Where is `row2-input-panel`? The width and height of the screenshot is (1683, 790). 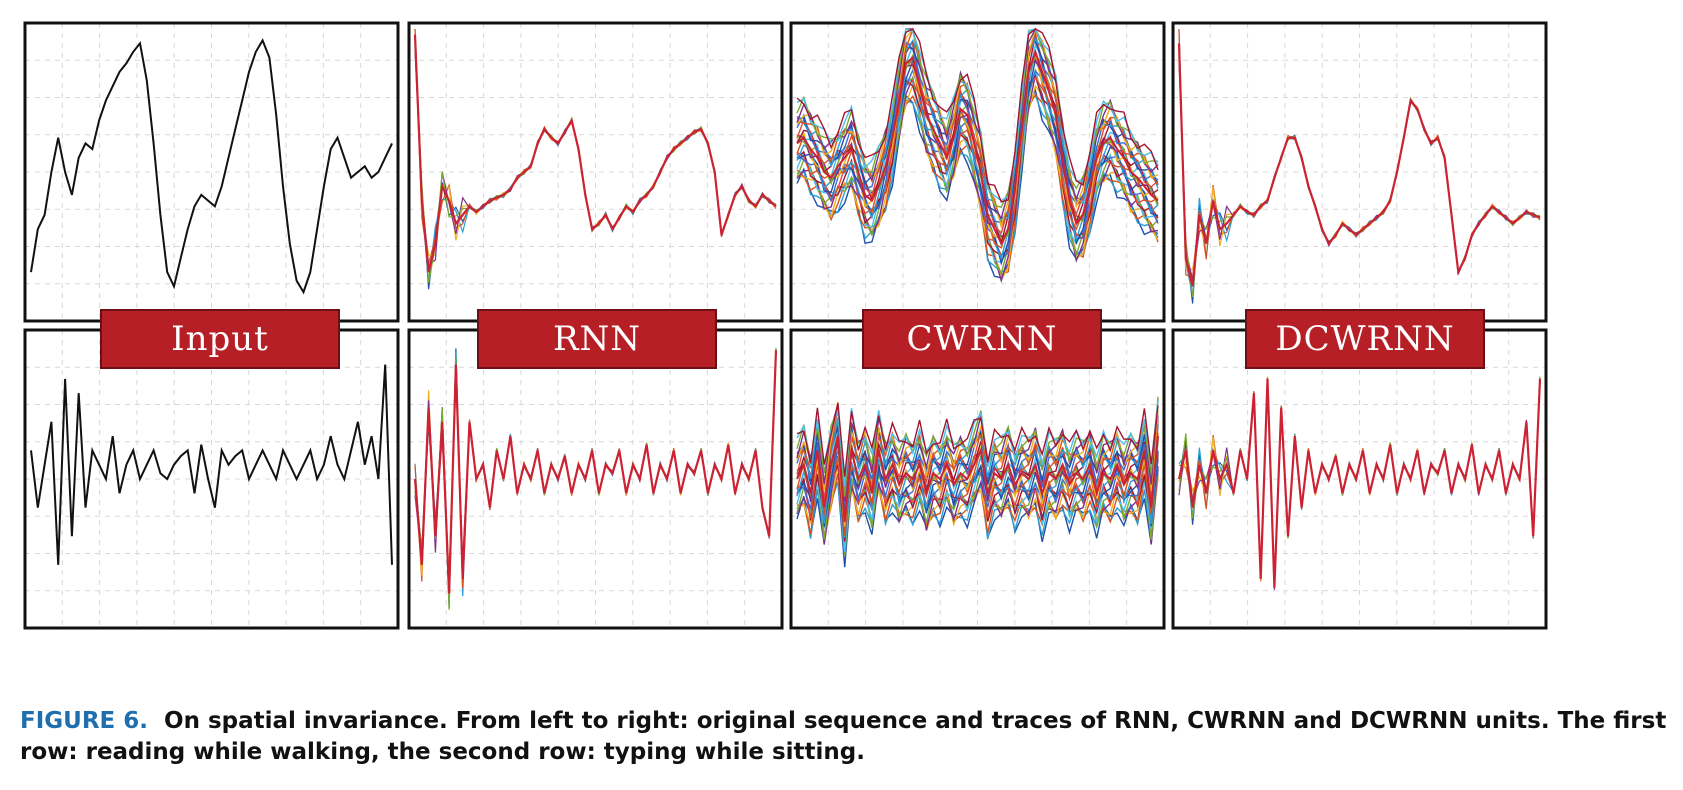 row2-input-panel is located at coordinates (211, 479).